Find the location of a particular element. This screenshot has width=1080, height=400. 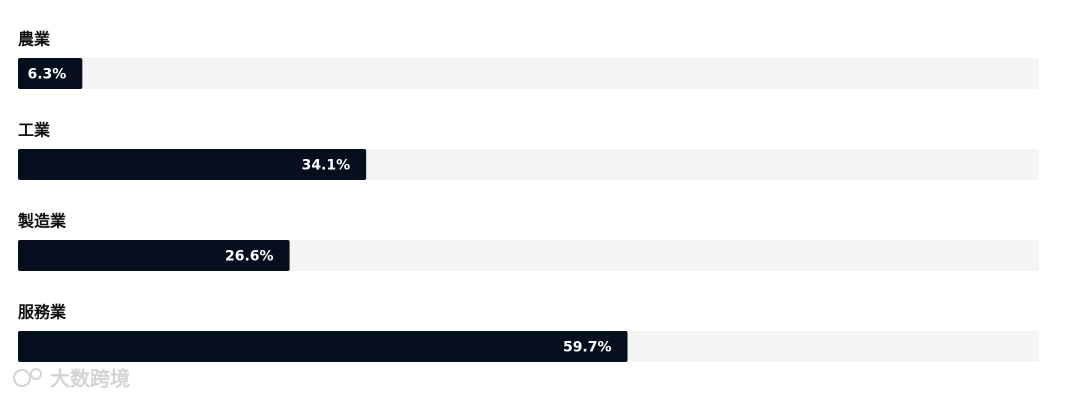

category-label: 製造業 is located at coordinates (42, 221).